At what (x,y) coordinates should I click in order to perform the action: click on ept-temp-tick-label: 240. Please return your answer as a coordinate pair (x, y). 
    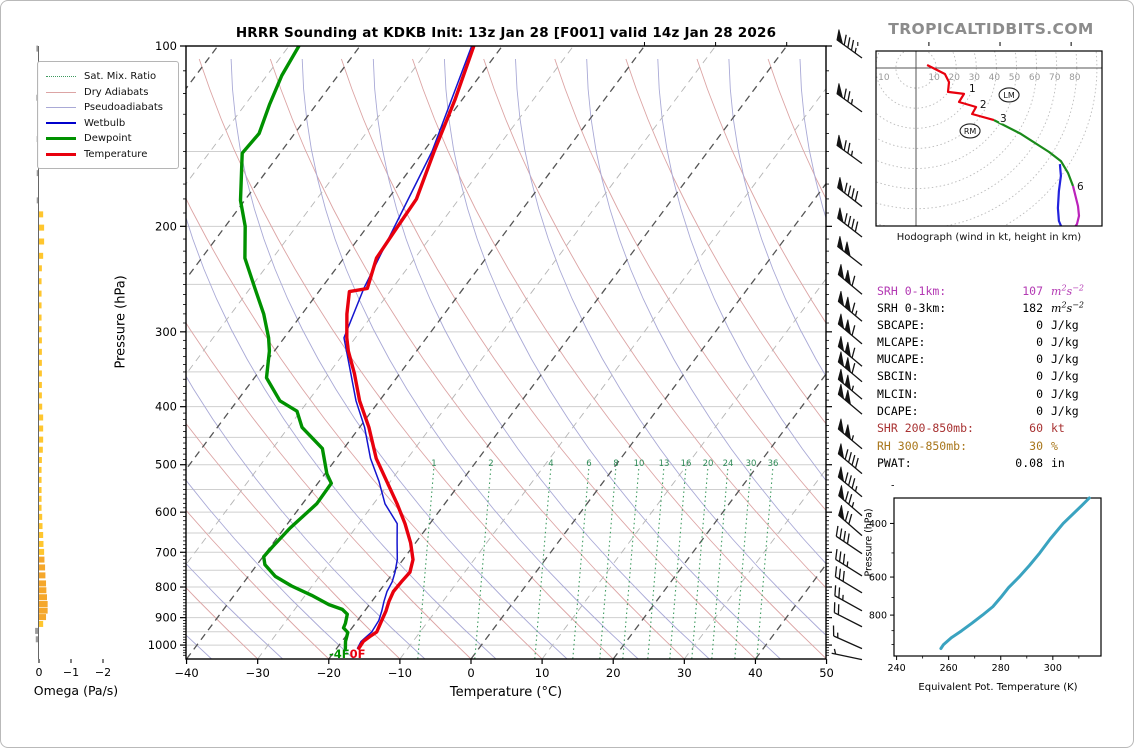
    Looking at the image, I should click on (897, 668).